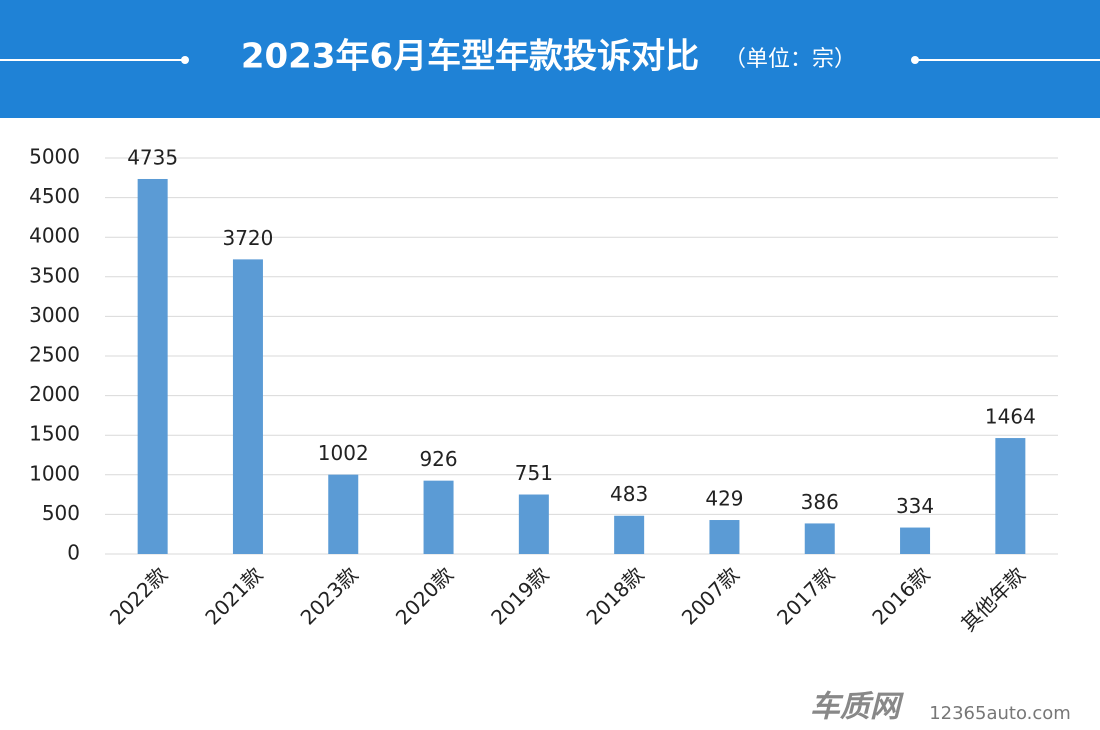 This screenshot has height=730, width=1100. I want to click on x-tick-label: 2018款, so click(614, 595).